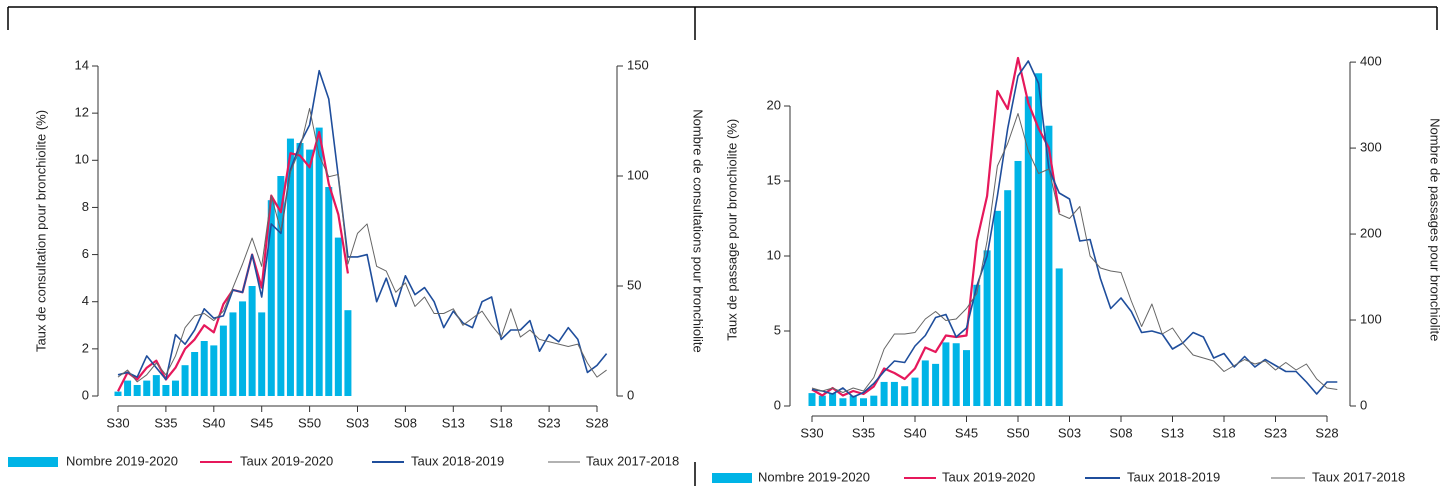 The height and width of the screenshot is (486, 1445). I want to click on y-axis-label: Taux de passage pour bronchiolite (%), so click(731, 230).